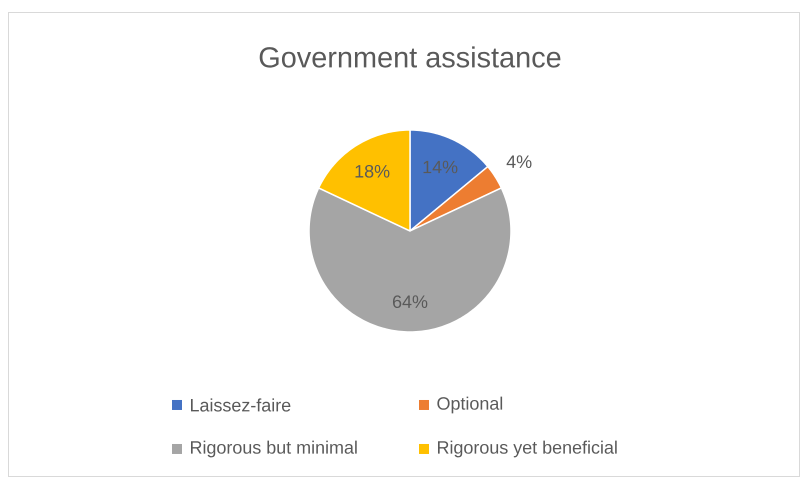 This screenshot has height=477, width=800. I want to click on legend-label: Optional, so click(469, 405).